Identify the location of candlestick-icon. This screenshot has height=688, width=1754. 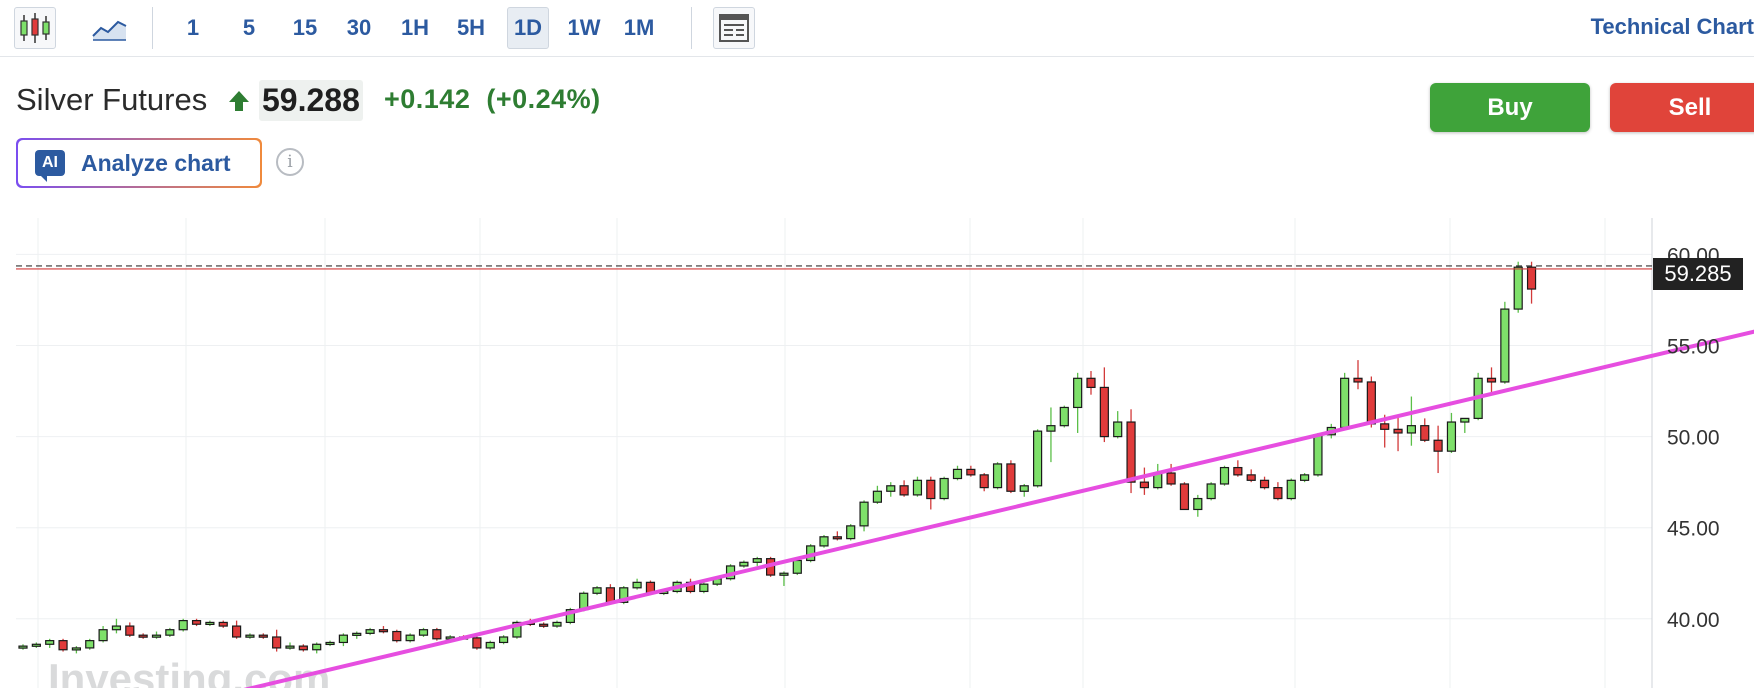
(35, 28).